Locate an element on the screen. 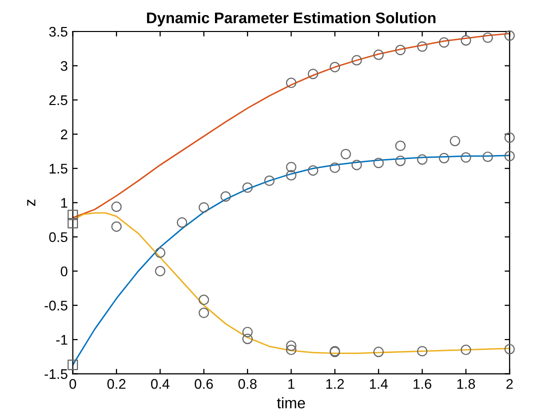  y-tick-label: -0.5 is located at coordinates (56, 305).